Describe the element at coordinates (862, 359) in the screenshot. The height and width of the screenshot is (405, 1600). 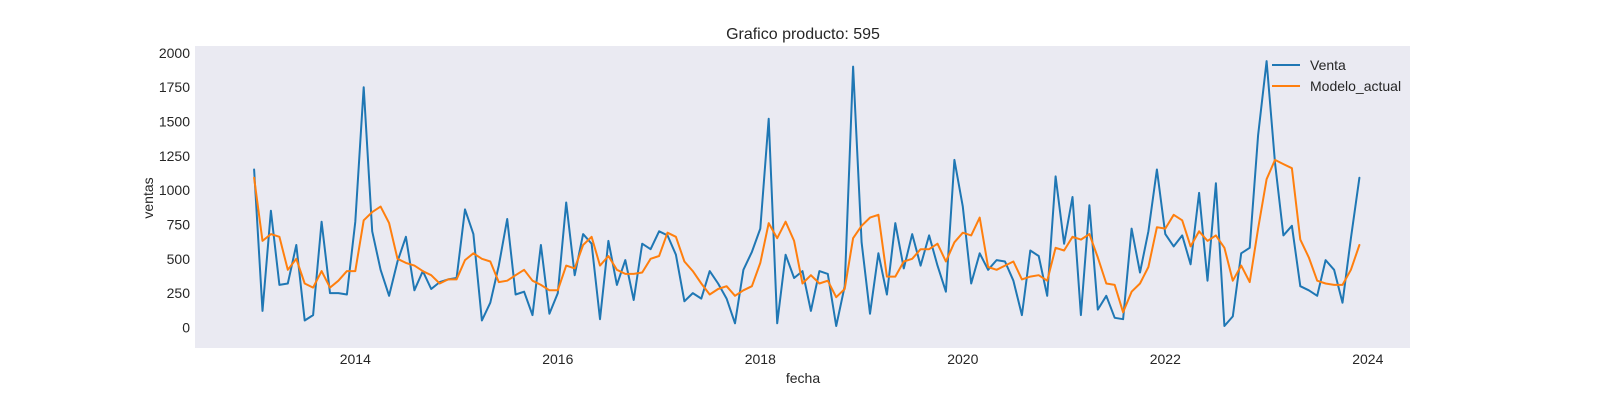
I see `x-axis: 2014 2016 2018 2020 2022 2024` at that location.